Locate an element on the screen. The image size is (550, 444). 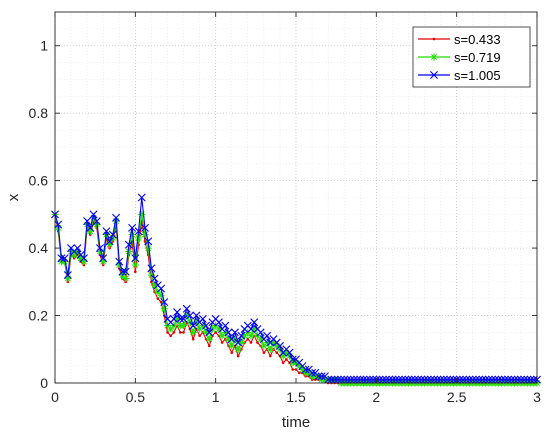
legend-label: s=0.433 is located at coordinates (477, 39).